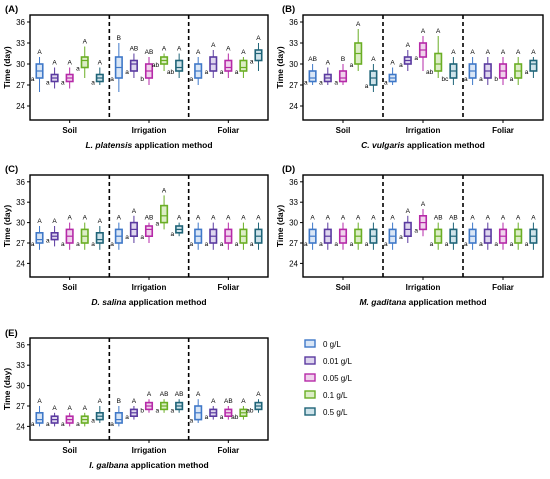 This screenshot has height=479, width=550. Describe the element at coordinates (335, 412) in the screenshot. I see `legend-label: 0.5 g/L` at that location.